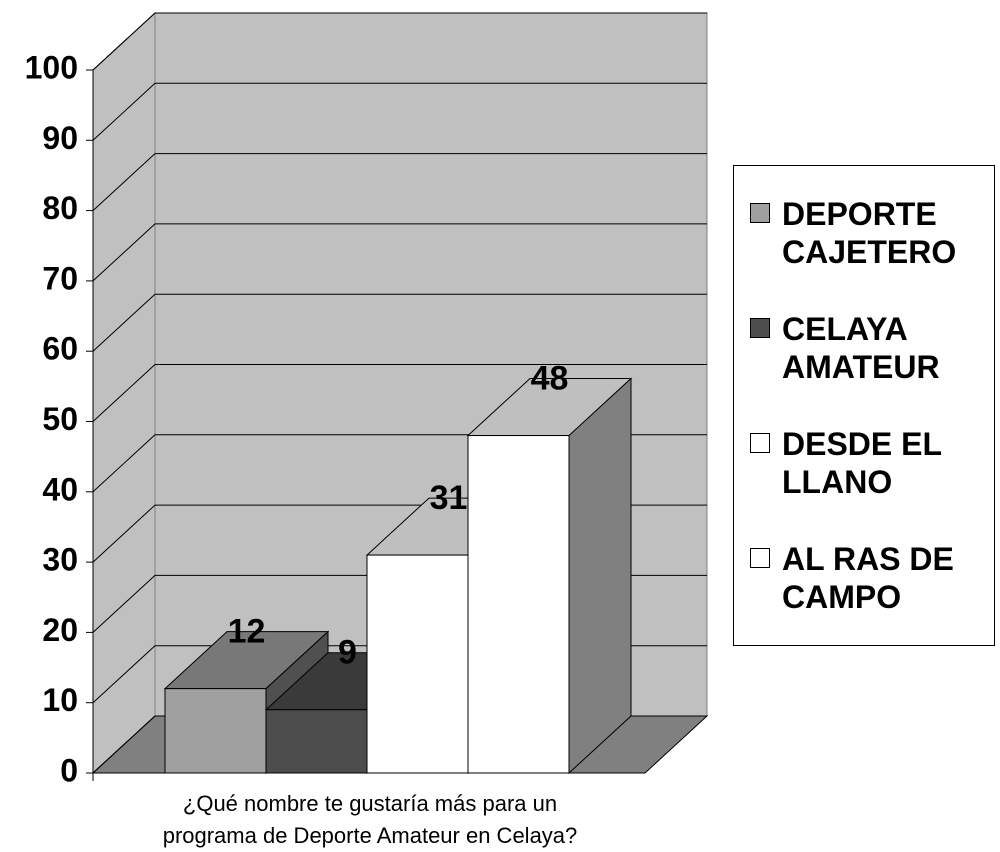  What do you see at coordinates (600, 576) in the screenshot?
I see `bar-side` at bounding box center [600, 576].